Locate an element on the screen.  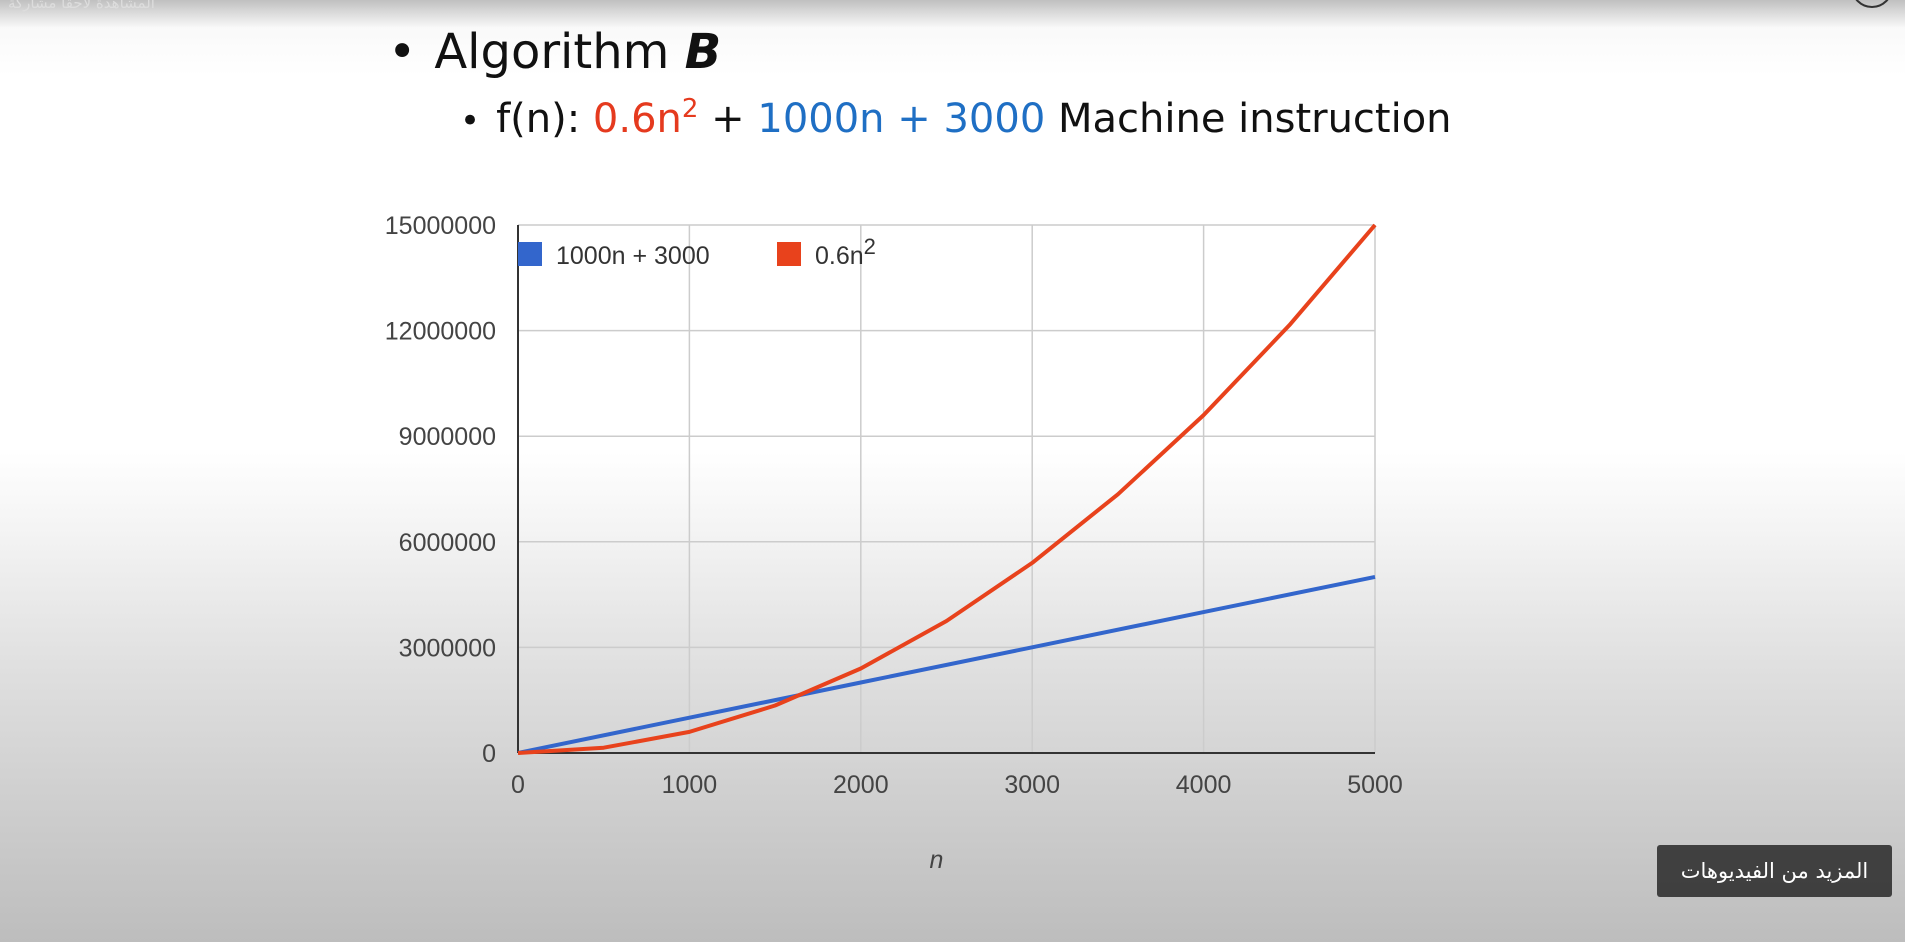
formula-term-quadratic-base: 0.6n is located at coordinates (637, 119).